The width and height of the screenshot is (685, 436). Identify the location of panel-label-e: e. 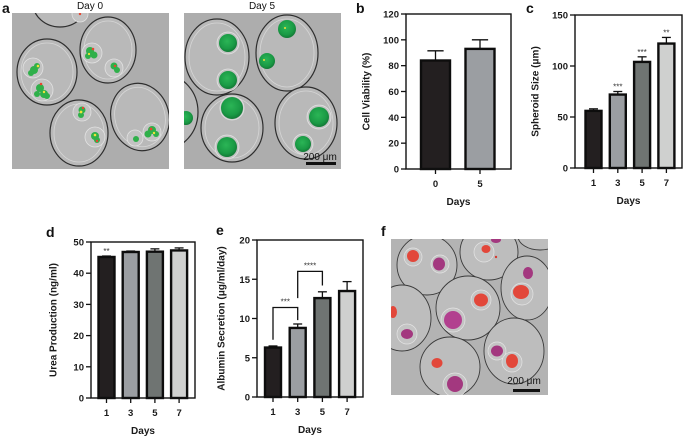
(220, 230).